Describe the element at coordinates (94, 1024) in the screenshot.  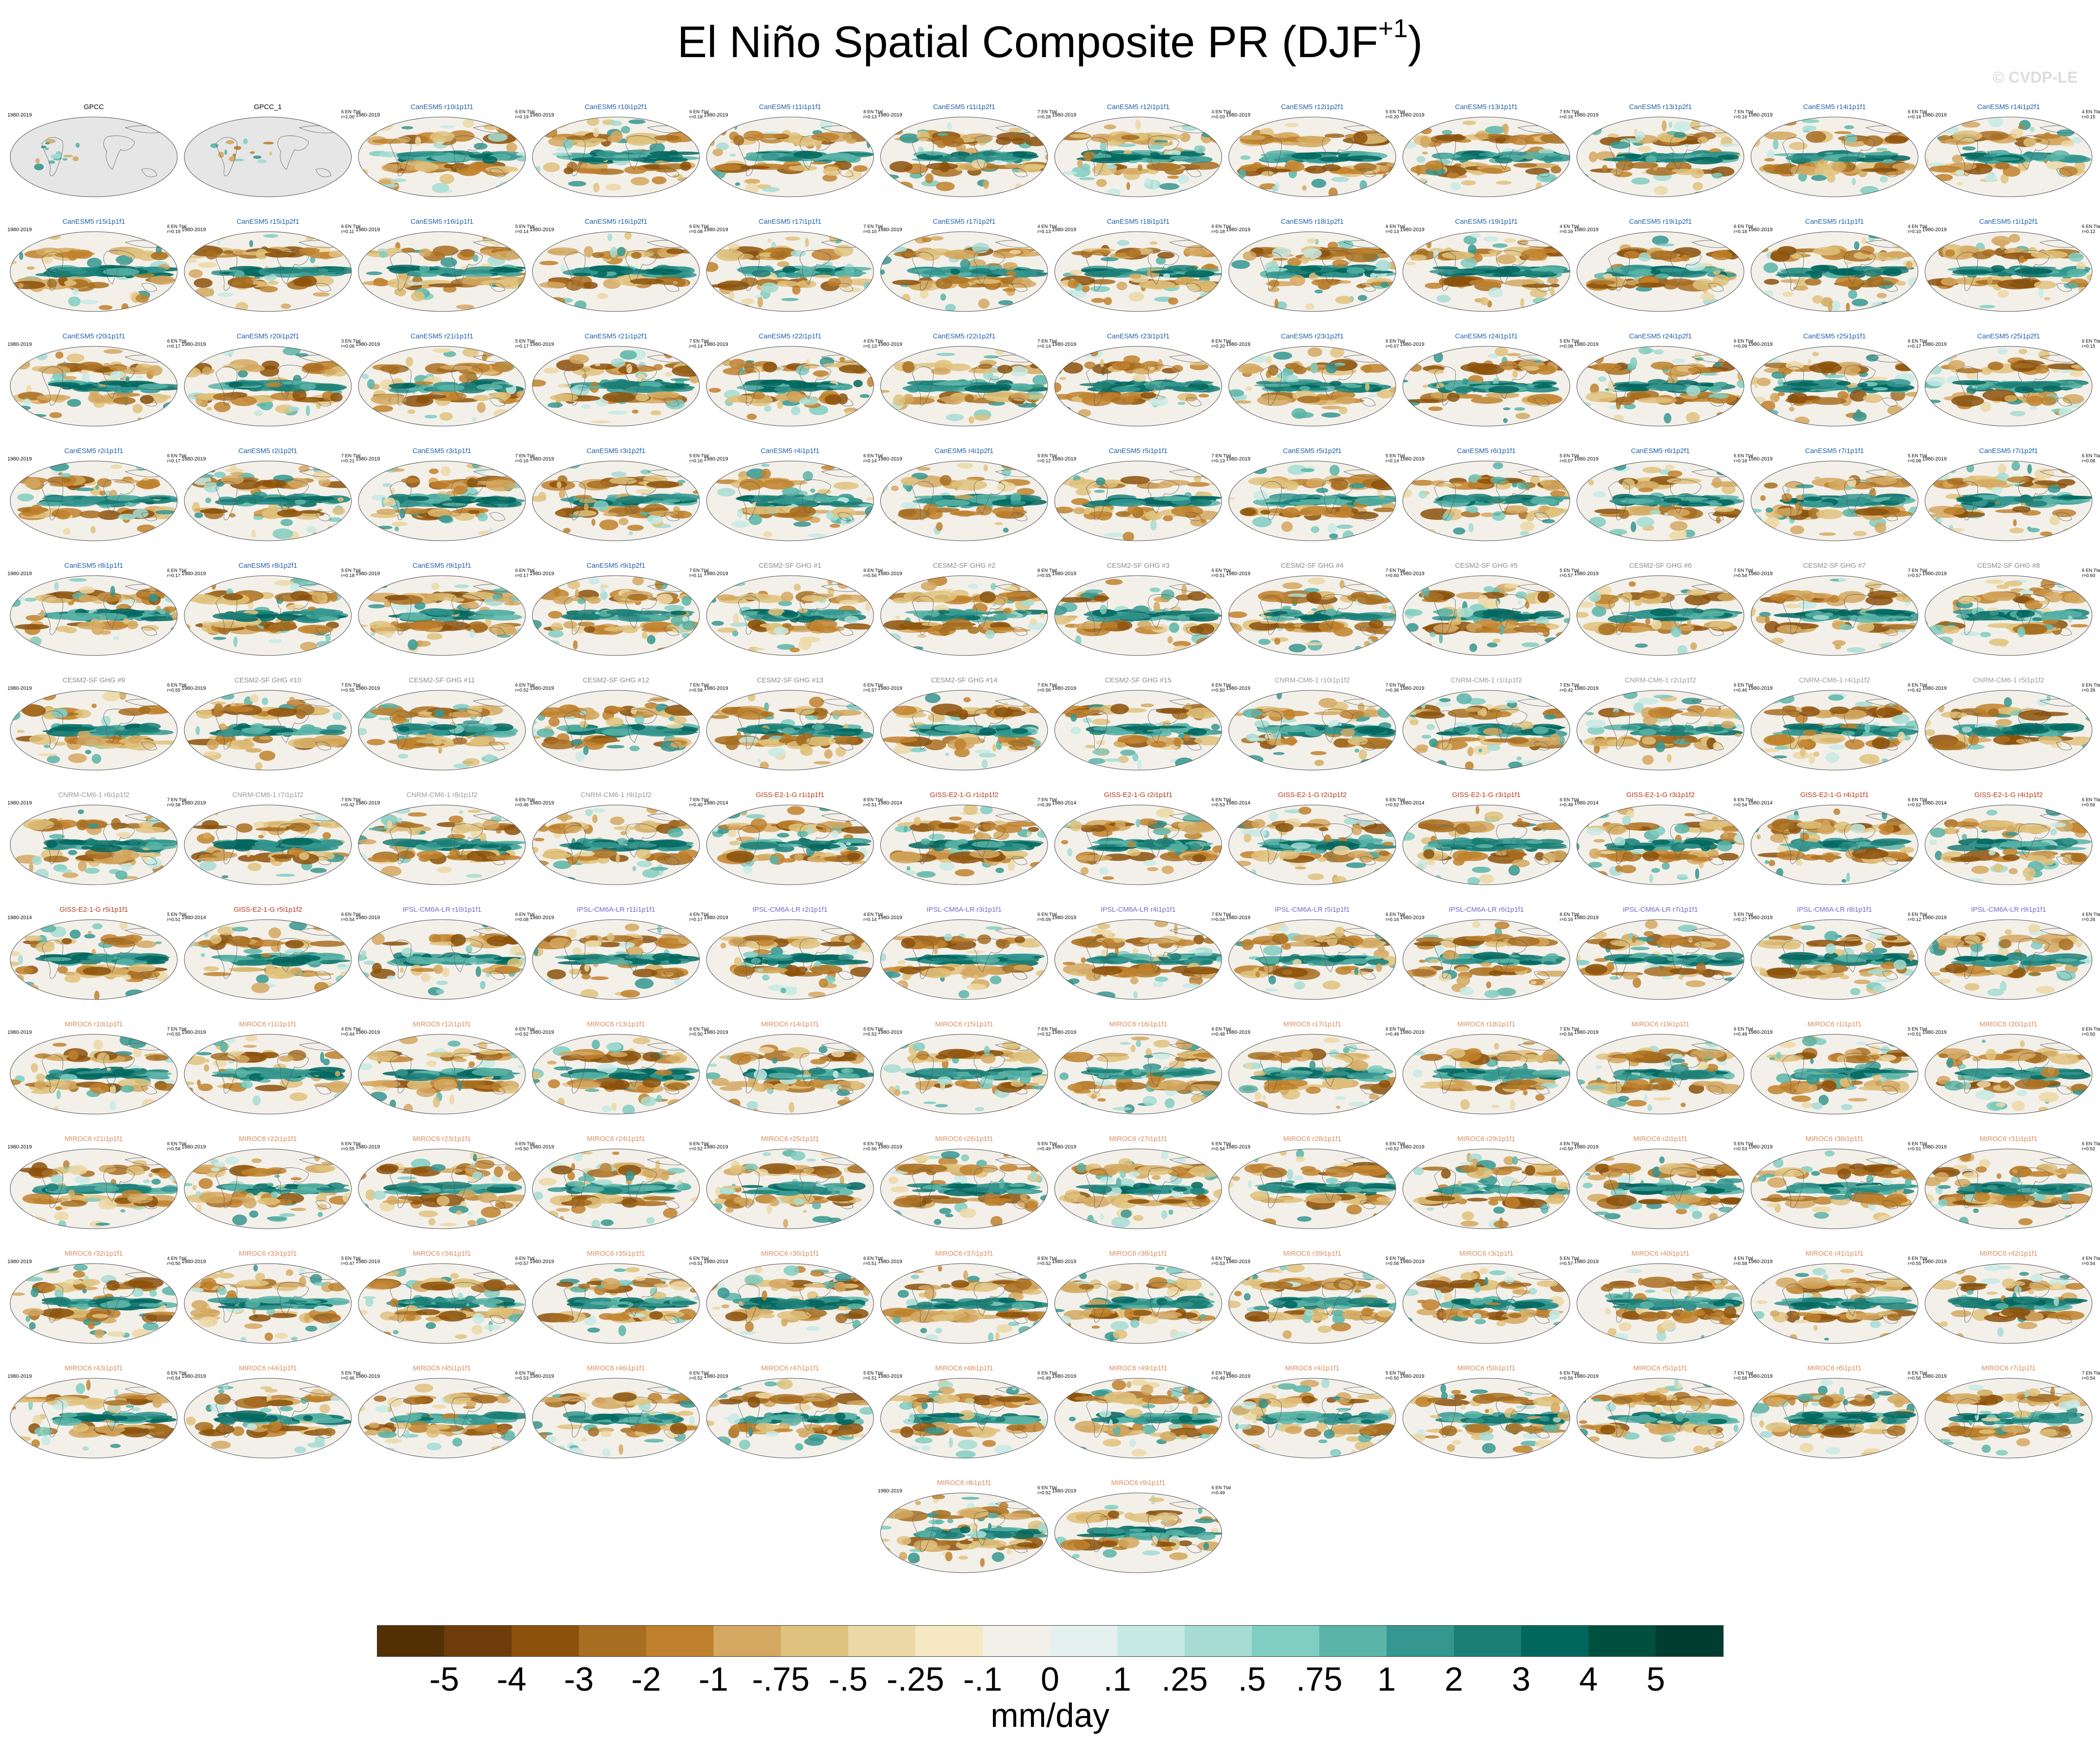
I see `panel-title: MIROC6 r10i1p1f1` at that location.